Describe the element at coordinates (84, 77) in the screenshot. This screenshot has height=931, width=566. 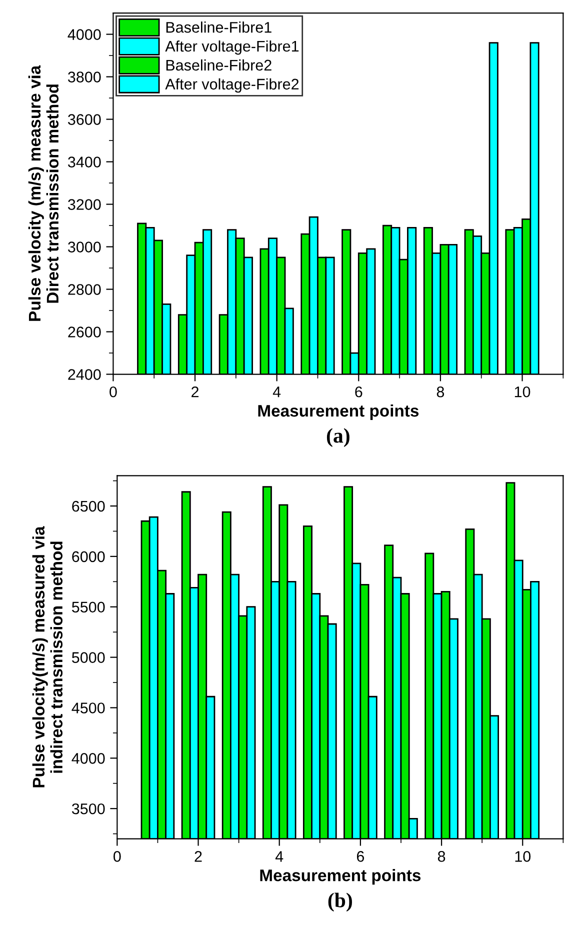
I see `y-tick-label: 3800` at that location.